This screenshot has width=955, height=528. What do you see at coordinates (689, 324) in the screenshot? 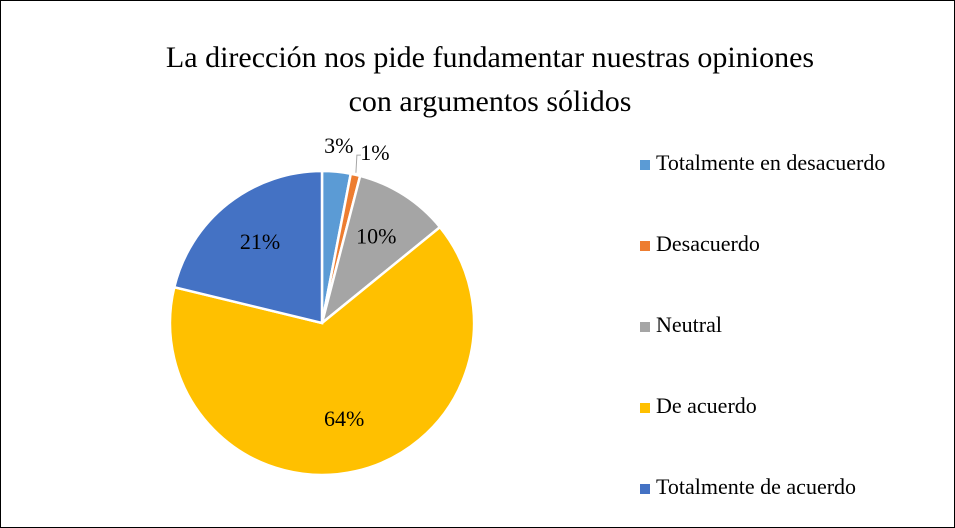
I see `legend-label: Neutral` at bounding box center [689, 324].